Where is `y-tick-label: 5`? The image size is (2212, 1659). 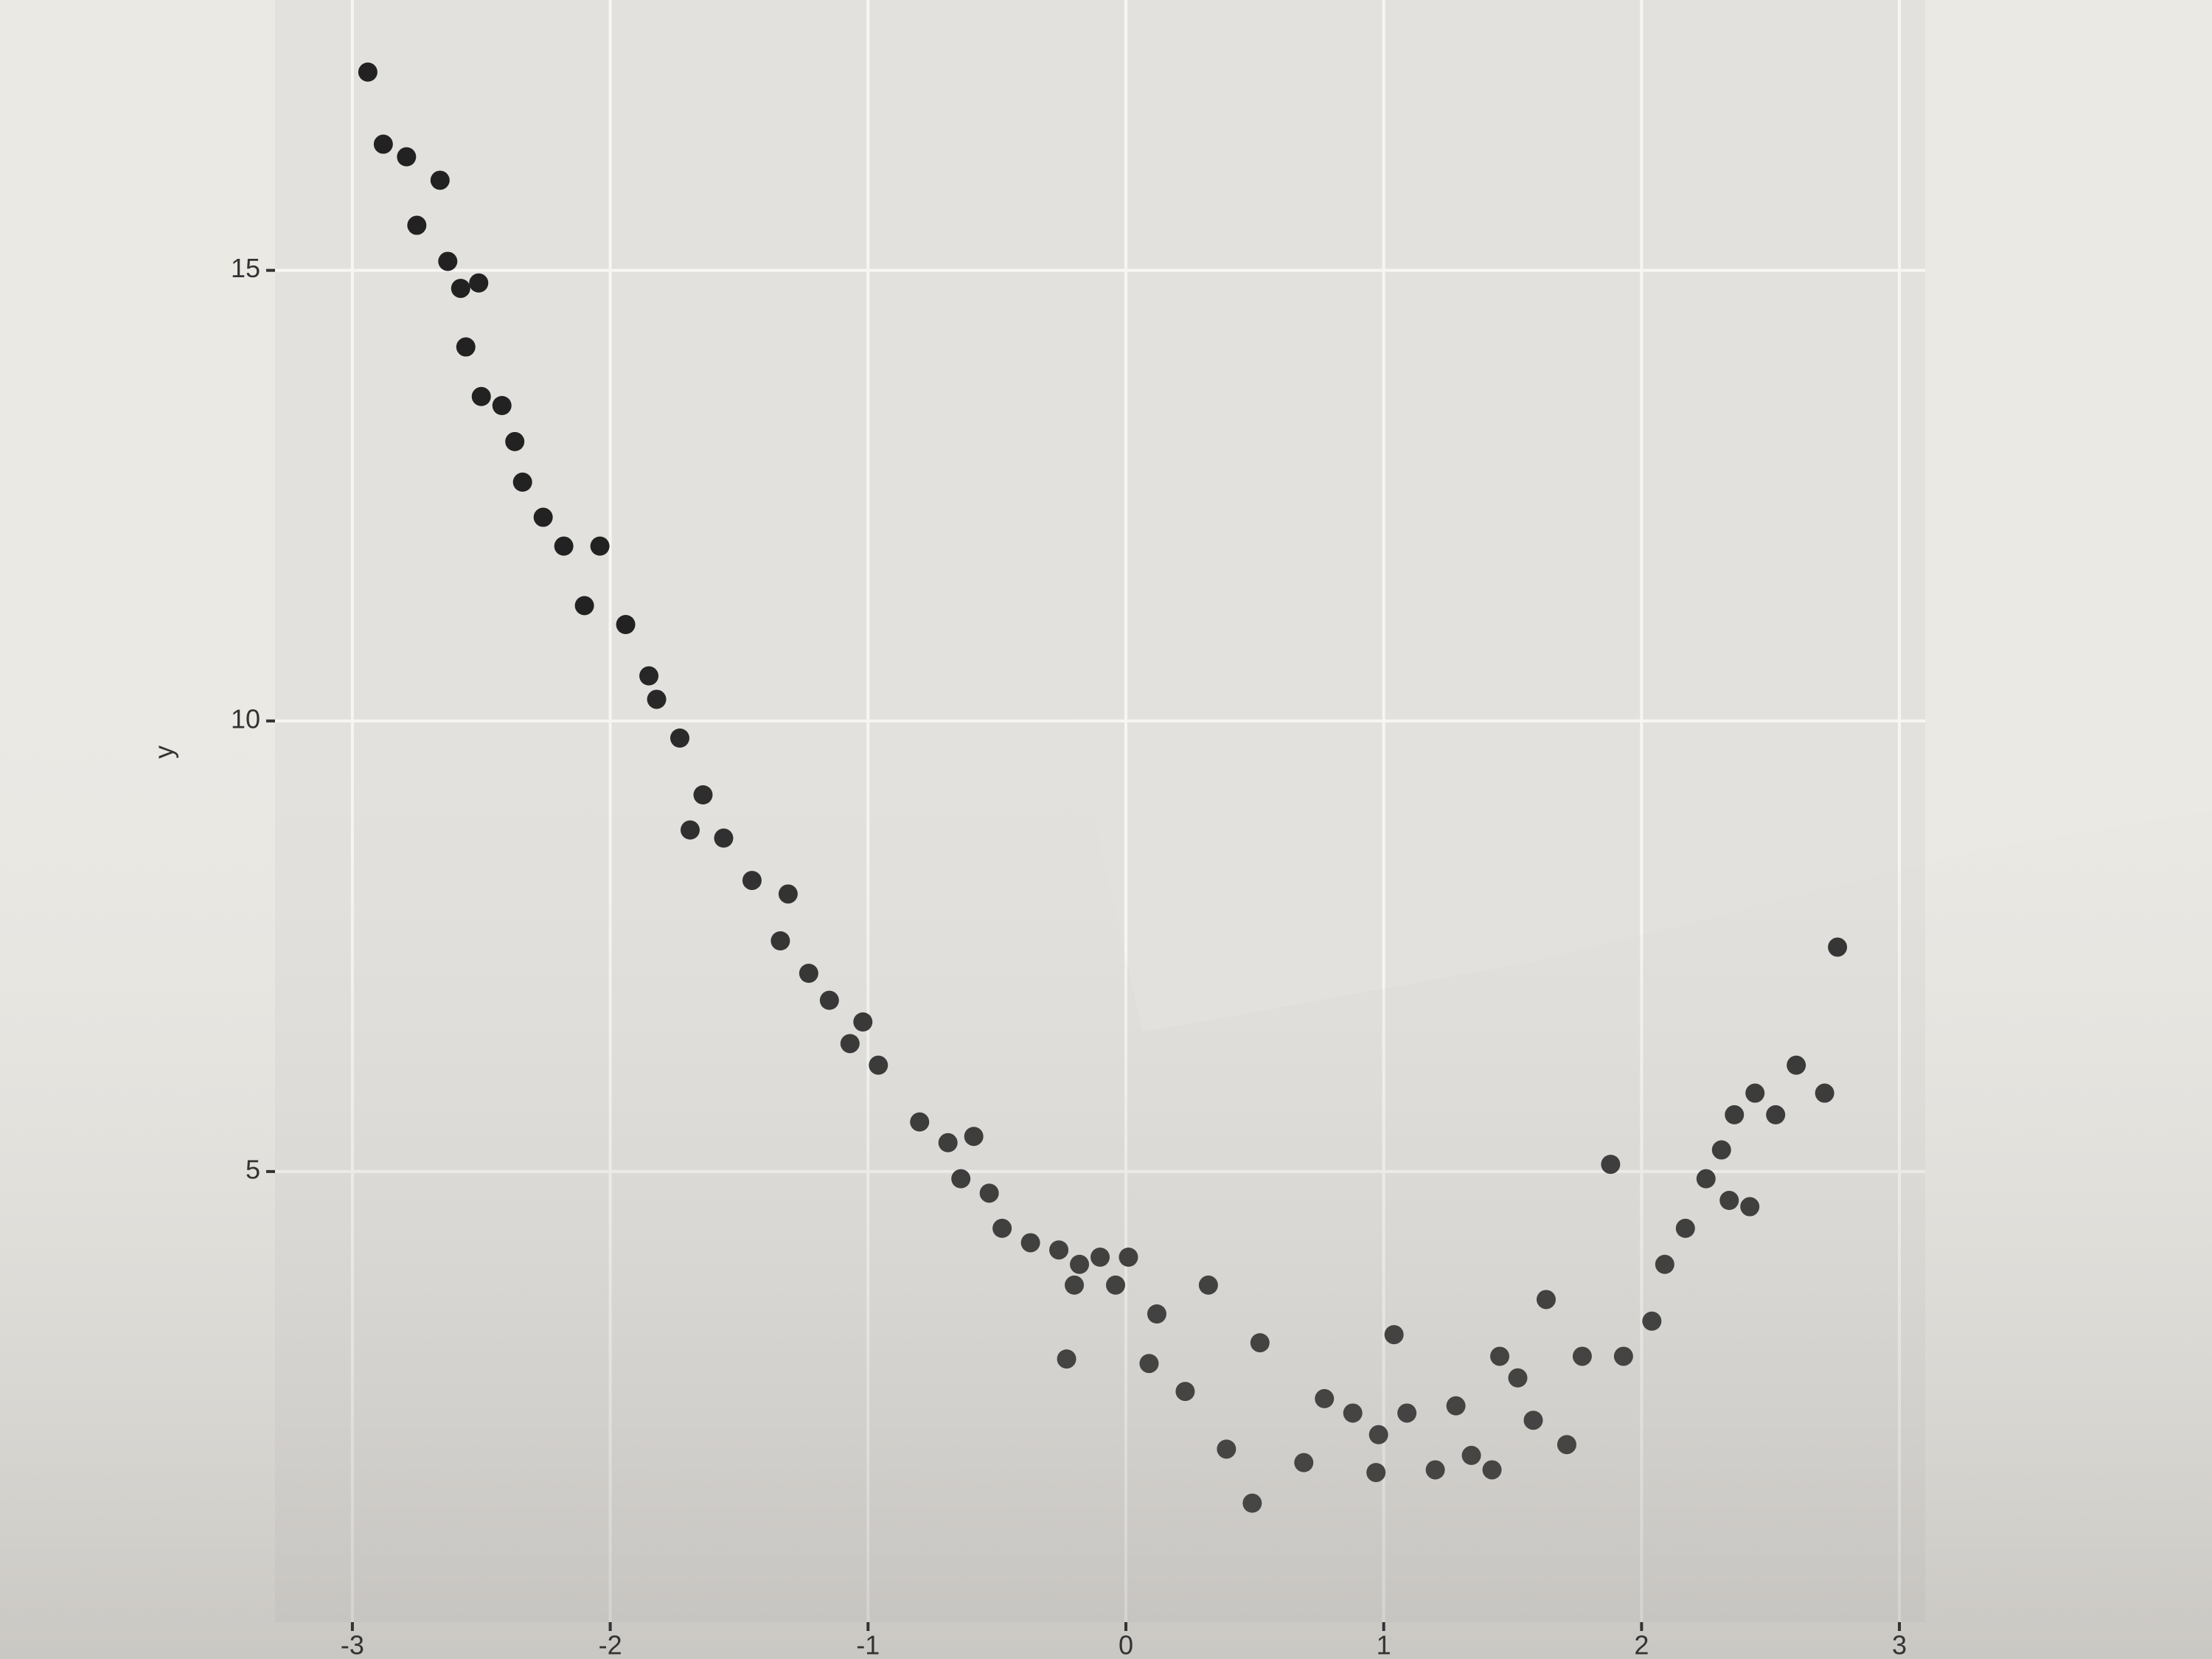
y-tick-label: 5 is located at coordinates (253, 1169).